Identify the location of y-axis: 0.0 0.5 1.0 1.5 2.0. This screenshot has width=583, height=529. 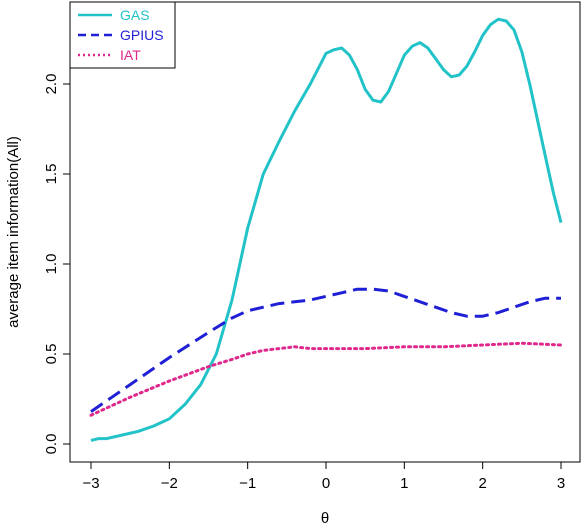
(57, 264).